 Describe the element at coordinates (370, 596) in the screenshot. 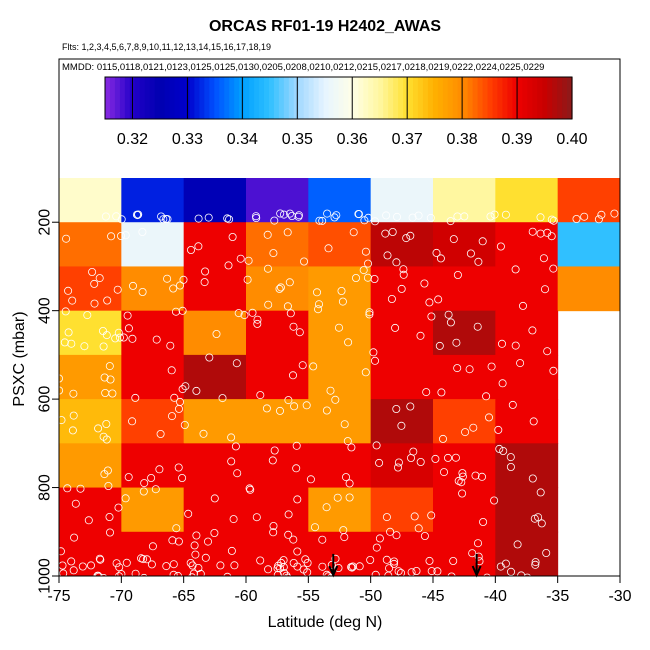

I see `x-tick-label: -50` at that location.